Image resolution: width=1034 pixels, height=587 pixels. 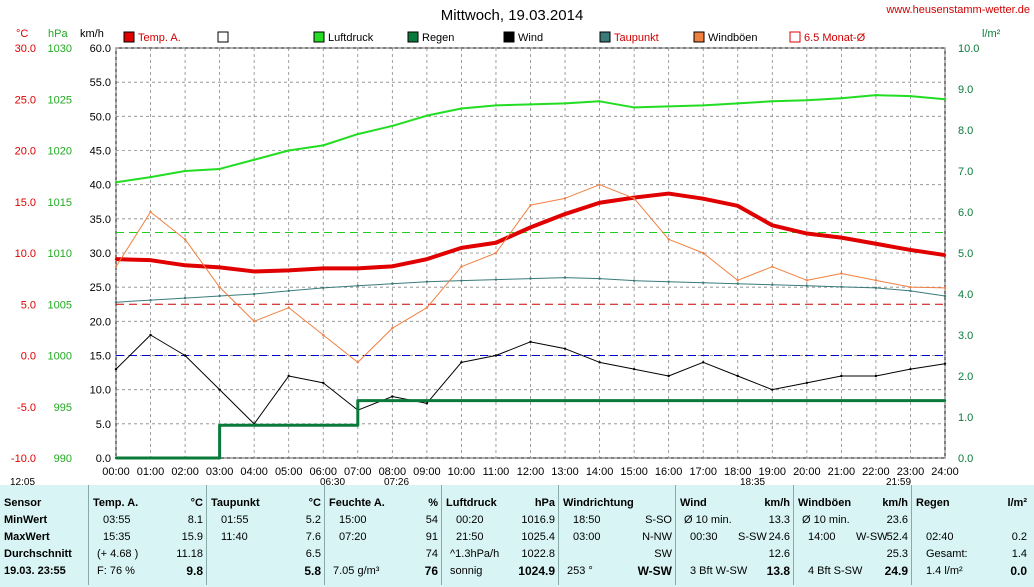 I want to click on time-tick-label: 23:00, so click(x=911, y=472).